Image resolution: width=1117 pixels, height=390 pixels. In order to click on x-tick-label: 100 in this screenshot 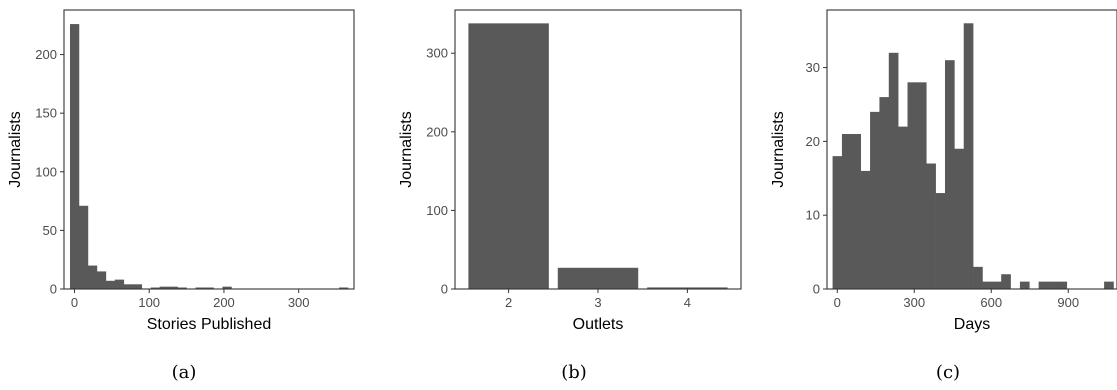, I will do `click(149, 302)`.